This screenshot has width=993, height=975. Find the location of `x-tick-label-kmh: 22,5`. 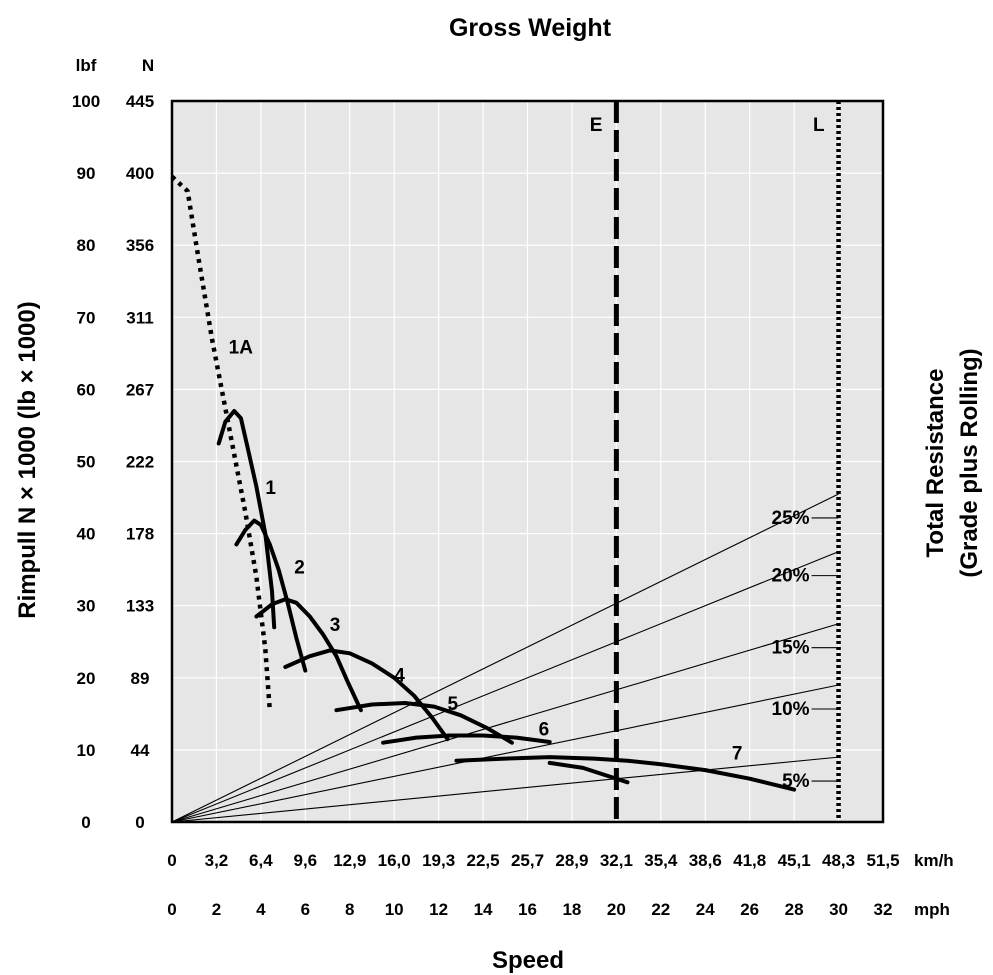

x-tick-label-kmh: 22,5 is located at coordinates (483, 860).